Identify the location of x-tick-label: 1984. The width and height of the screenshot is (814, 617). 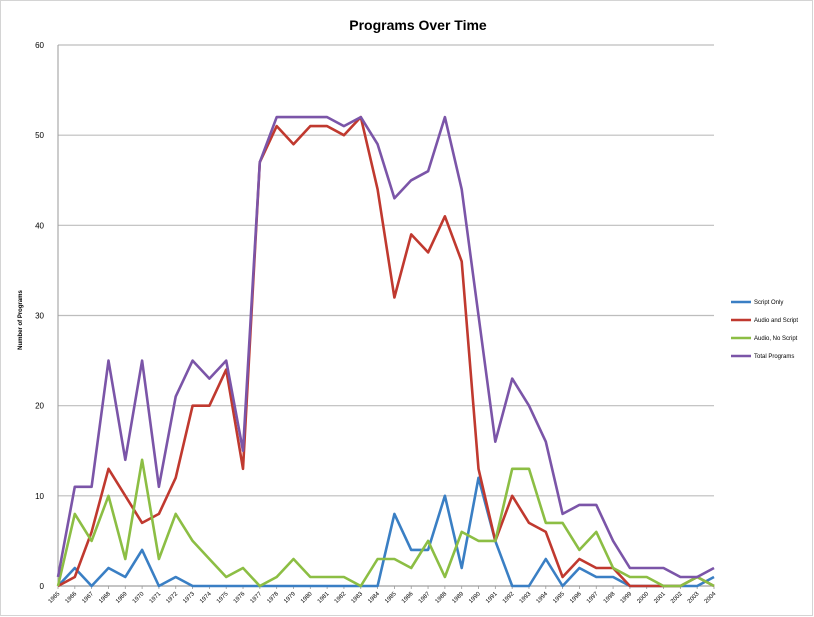
(374, 598).